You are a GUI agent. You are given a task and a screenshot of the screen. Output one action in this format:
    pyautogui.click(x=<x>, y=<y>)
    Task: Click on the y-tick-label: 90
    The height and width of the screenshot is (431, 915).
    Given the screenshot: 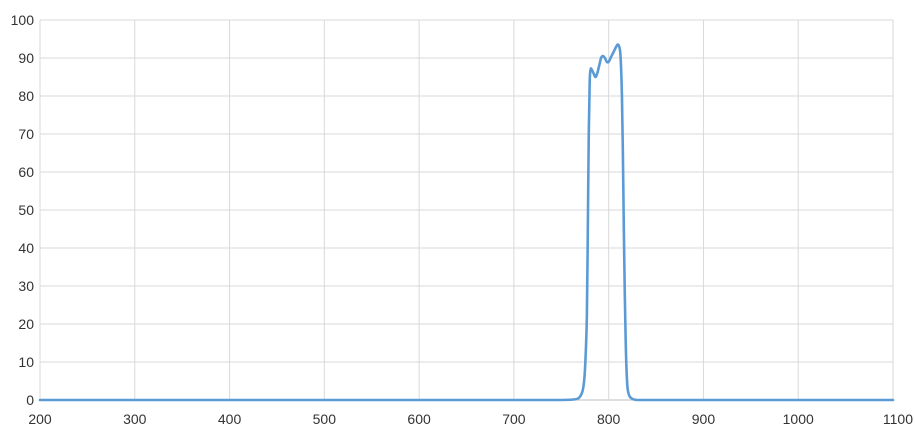 What is the action you would take?
    pyautogui.click(x=26, y=58)
    